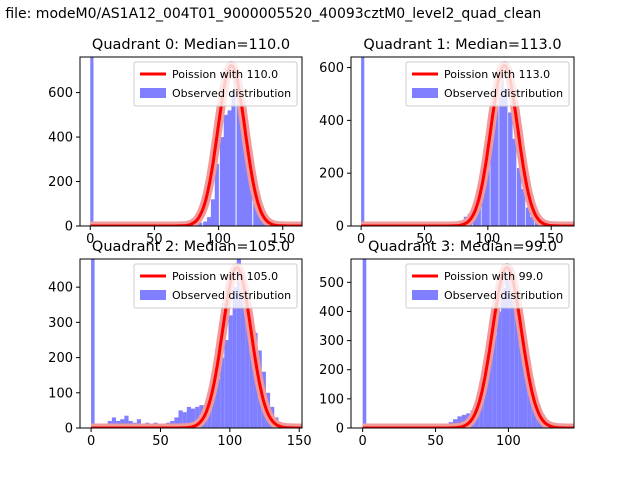  What do you see at coordinates (225, 74) in the screenshot?
I see `legend-line-label: Poission with 110.0` at bounding box center [225, 74].